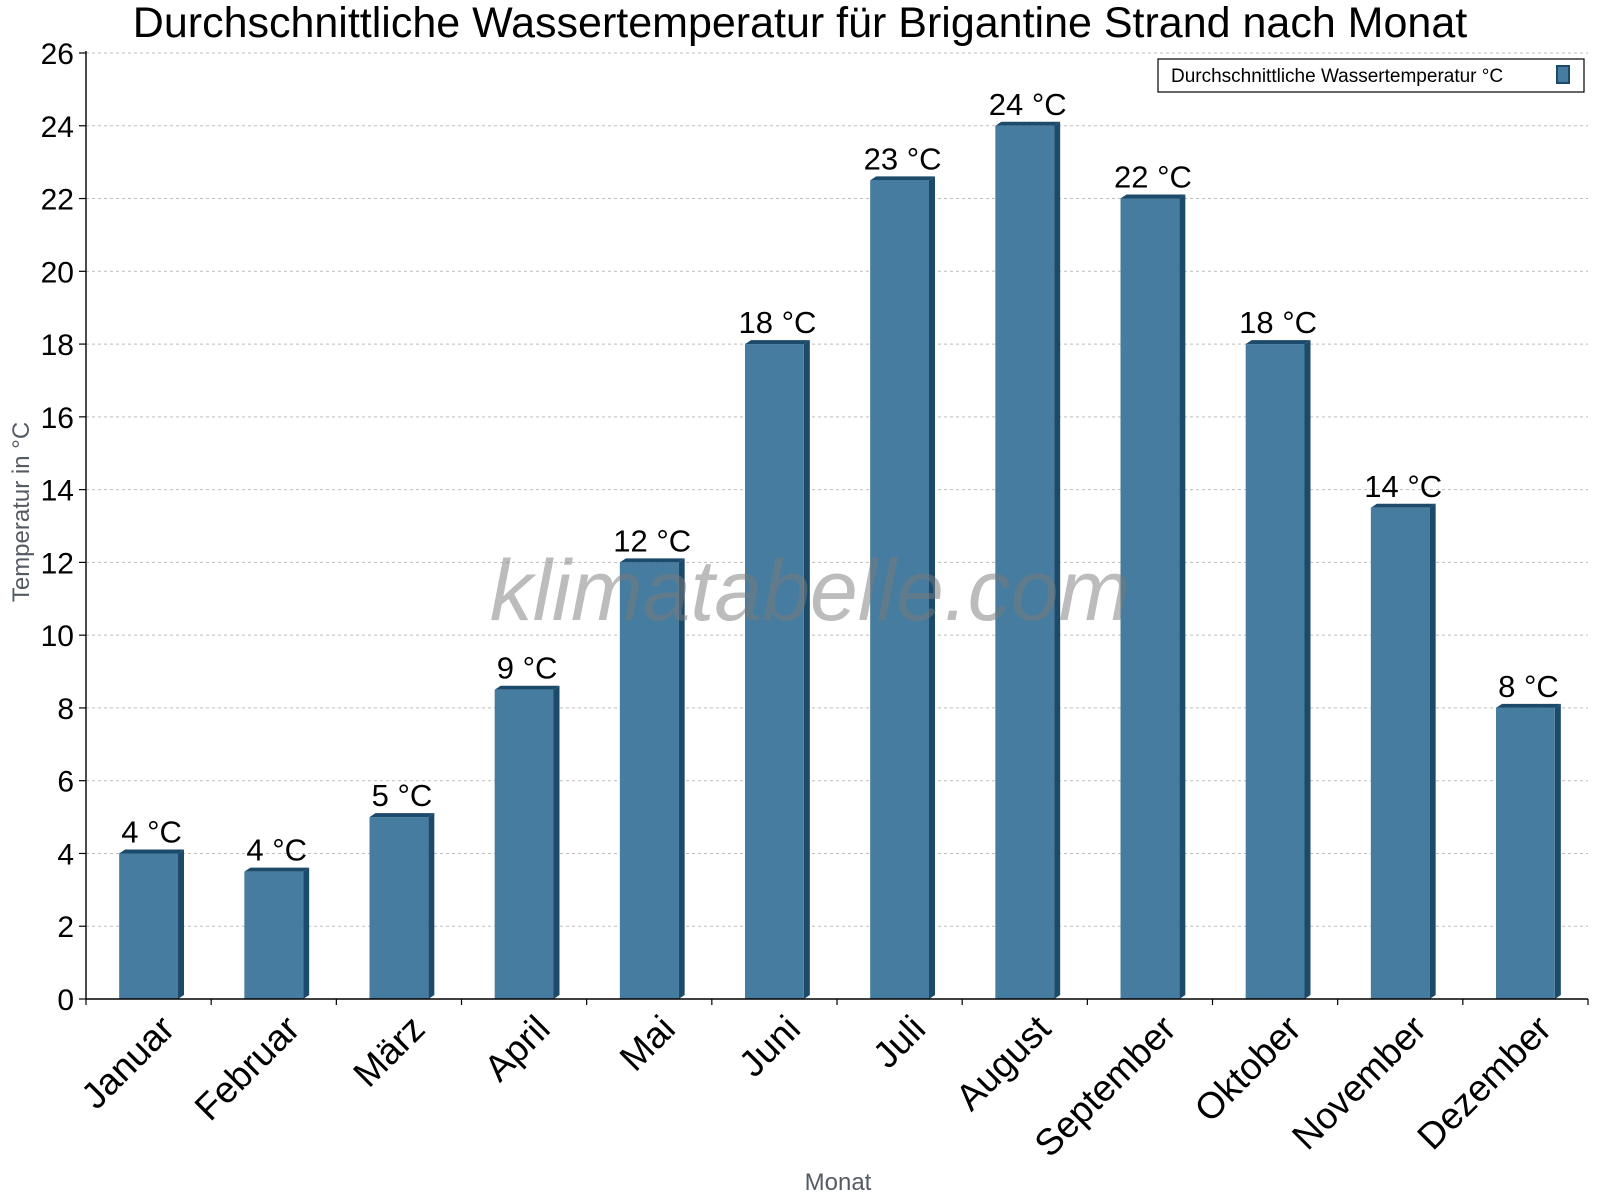  What do you see at coordinates (1563, 74) in the screenshot?
I see `legend-swatch` at bounding box center [1563, 74].